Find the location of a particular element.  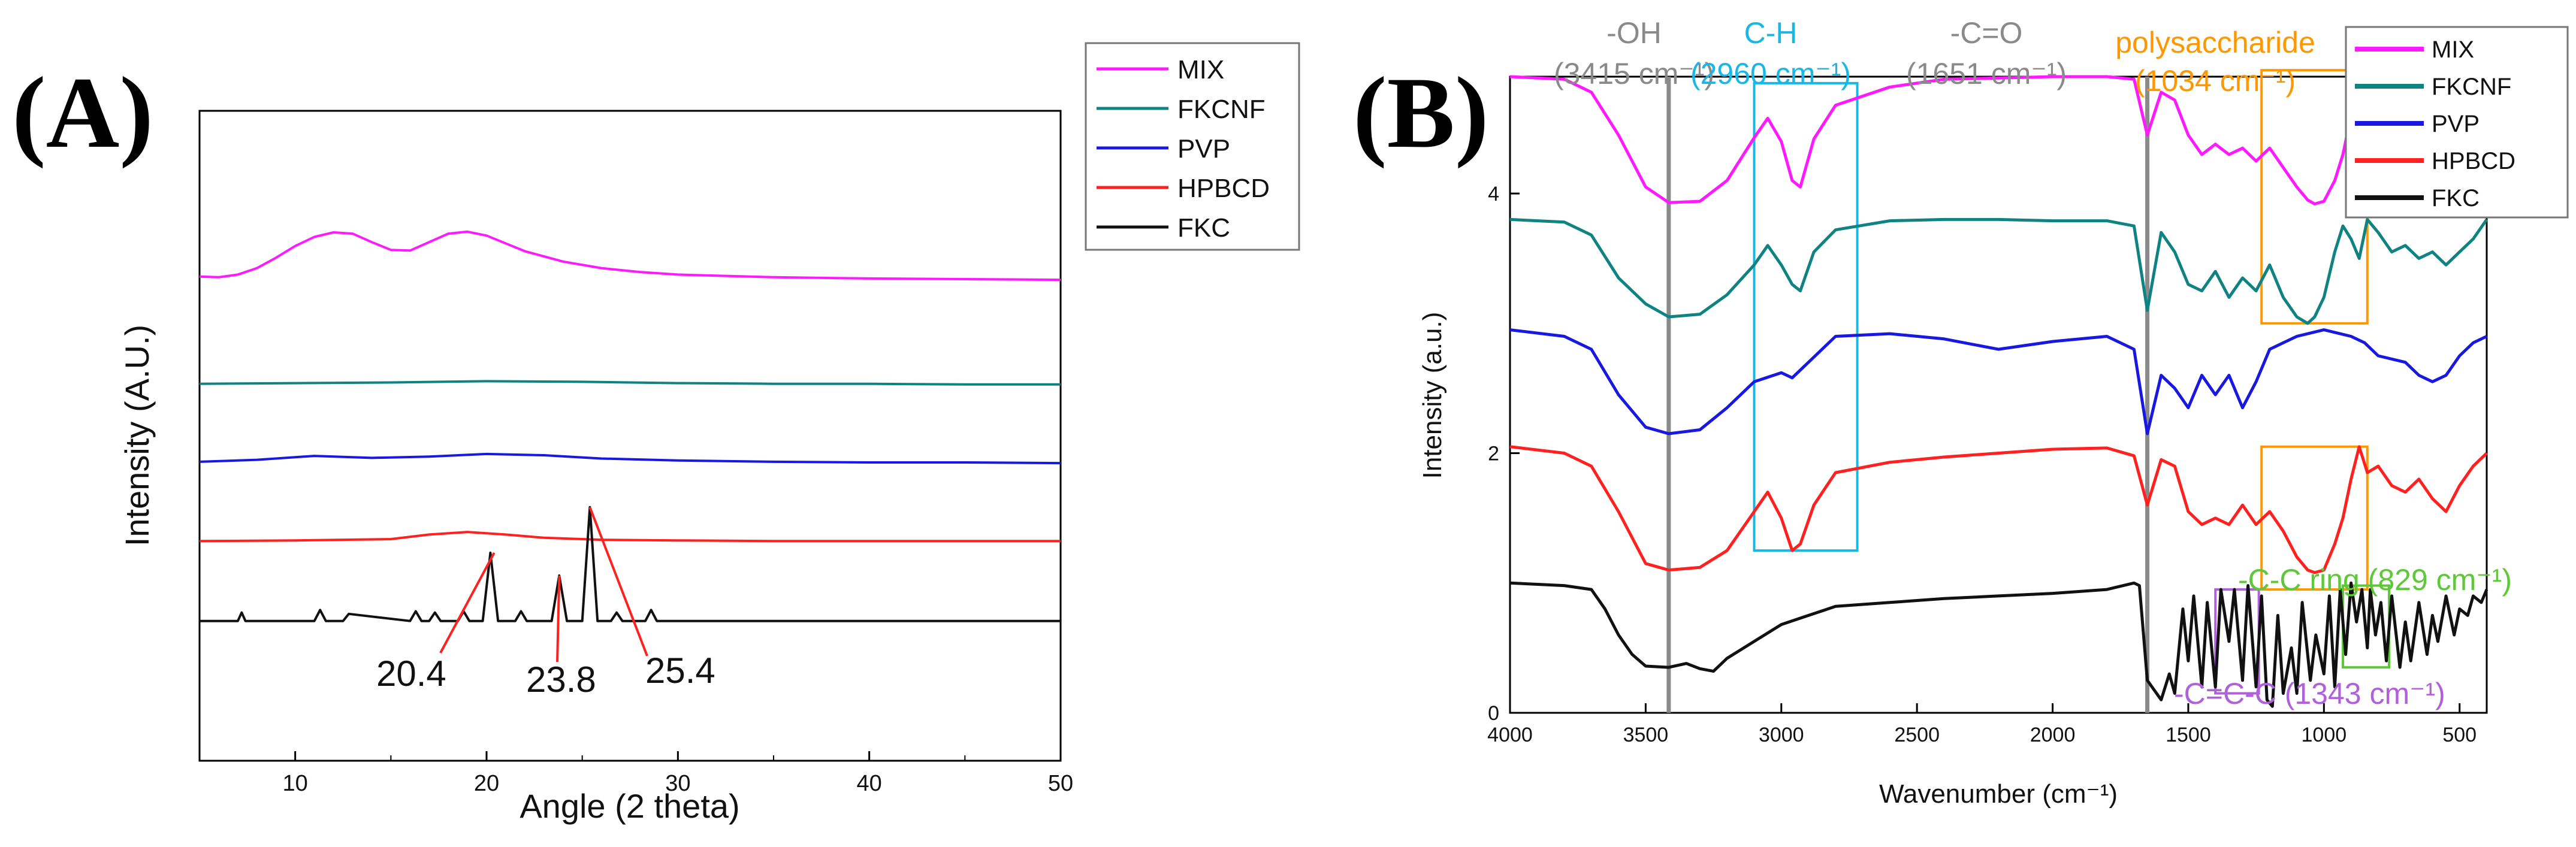

y-tick-label: 2 is located at coordinates (1494, 454).